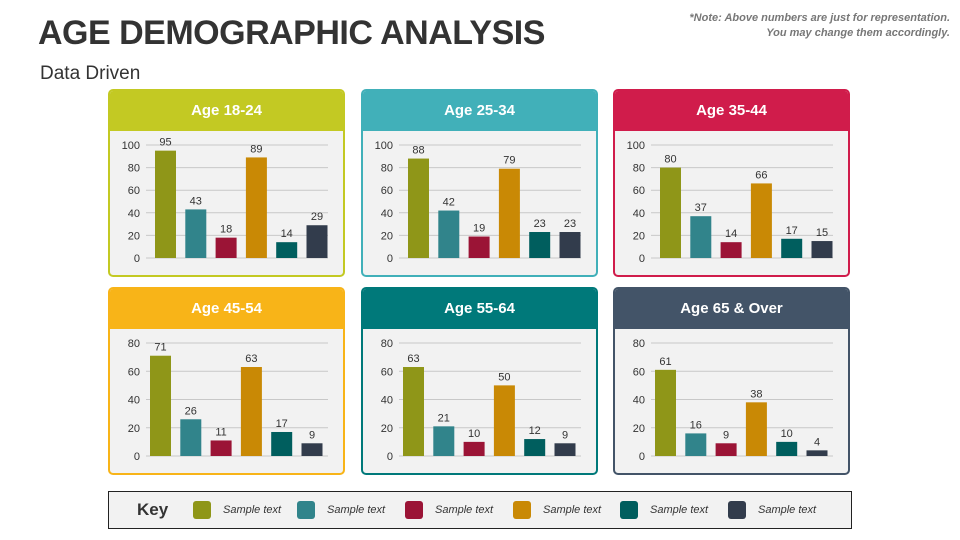  I want to click on data-label: 43, so click(196, 201).